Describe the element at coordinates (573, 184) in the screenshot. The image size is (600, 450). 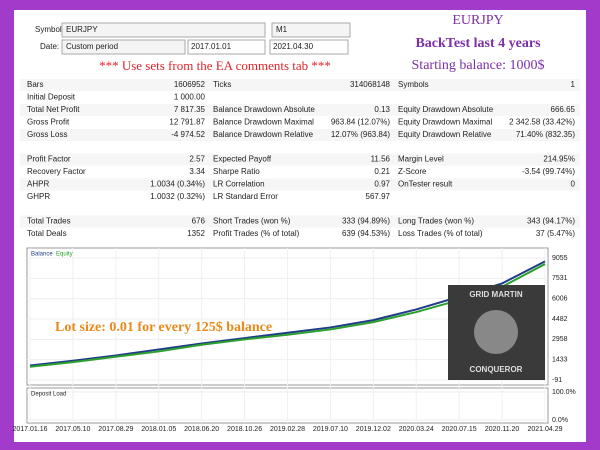
I see `stat-value: 0` at that location.